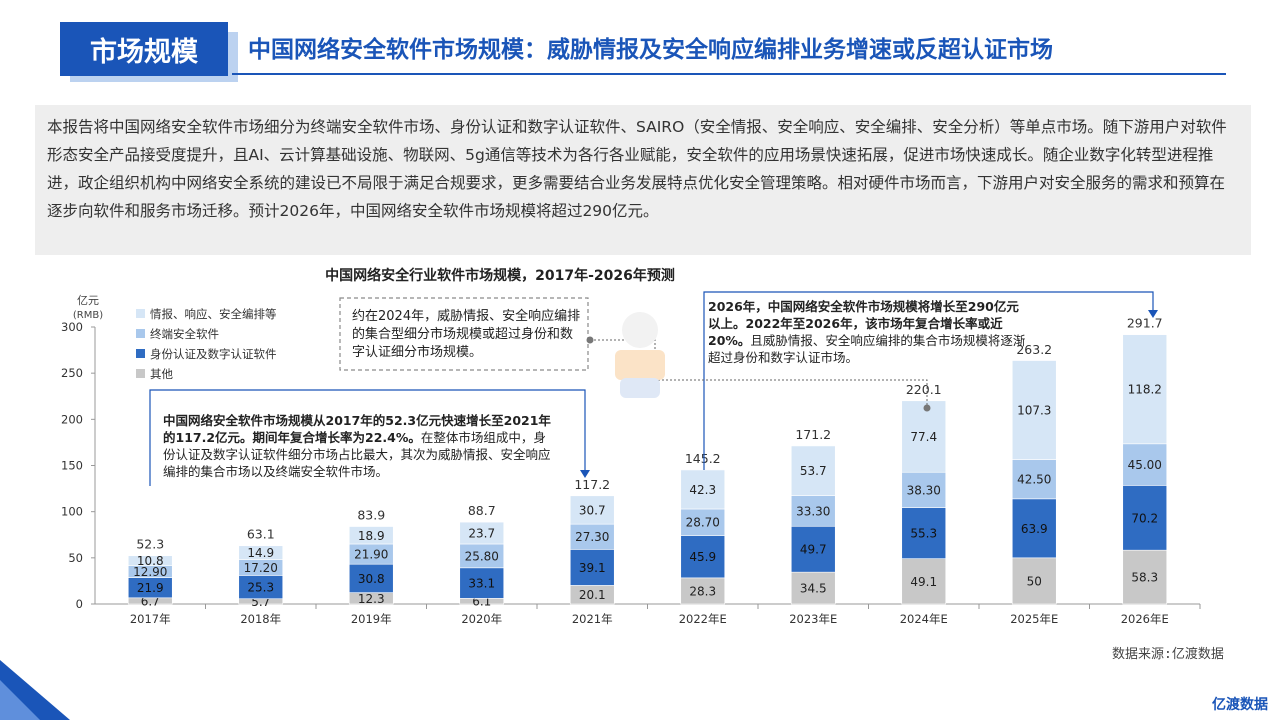 The width and height of the screenshot is (1280, 720). I want to click on data-label: 30.8, so click(371, 579).